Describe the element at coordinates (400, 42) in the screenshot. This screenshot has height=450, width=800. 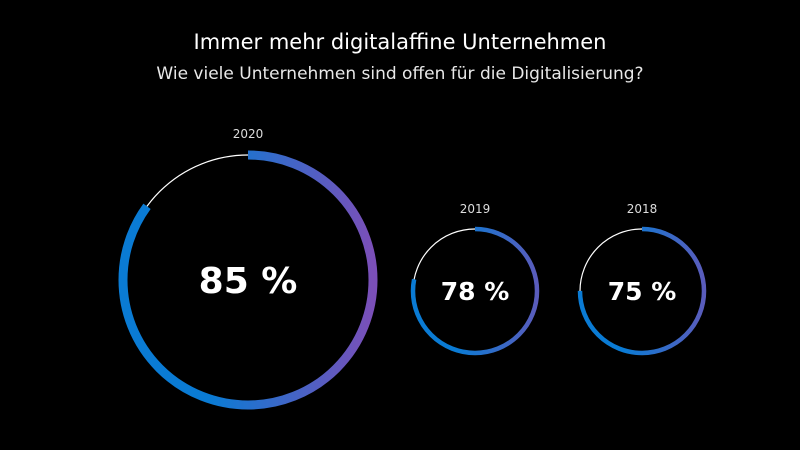
I see `chart-title: Immer mehr digitalaffine Unternehmen` at that location.